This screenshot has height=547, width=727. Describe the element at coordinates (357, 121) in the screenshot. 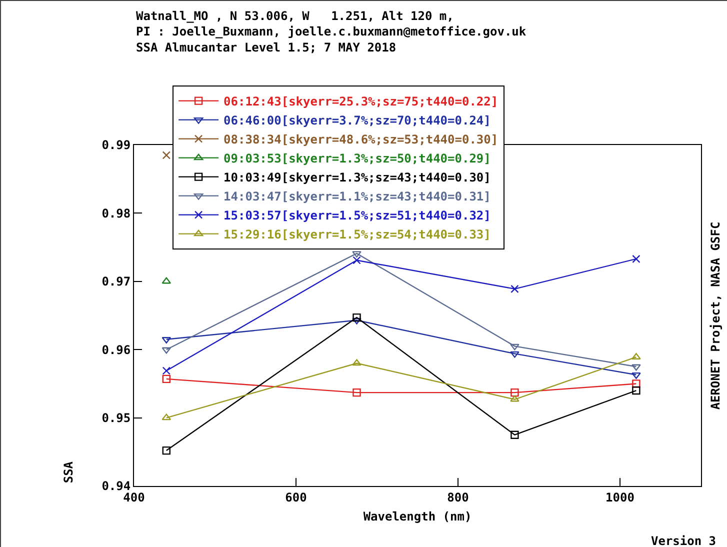

I see `legend-label: 06:46:00[skyerr=3.7%;sz=70;t440=0.24]` at that location.